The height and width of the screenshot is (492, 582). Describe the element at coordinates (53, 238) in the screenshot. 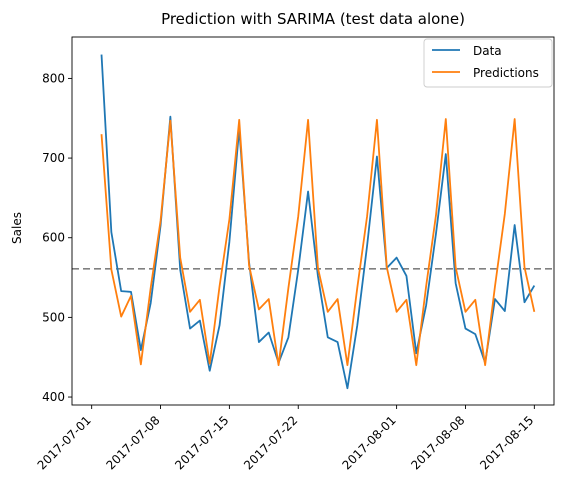

I see `y-tick-label: 600` at that location.